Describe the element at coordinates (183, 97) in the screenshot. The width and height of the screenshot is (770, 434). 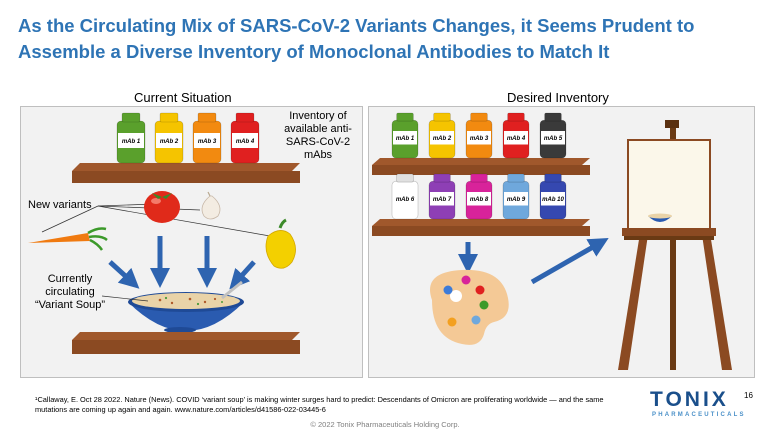
I see `current-situation-heading: Current Situation` at that location.